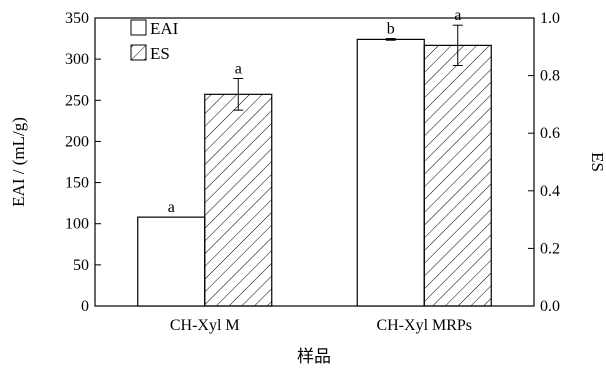  Describe the element at coordinates (85, 306) in the screenshot. I see `y-tick-label: 0` at that location.